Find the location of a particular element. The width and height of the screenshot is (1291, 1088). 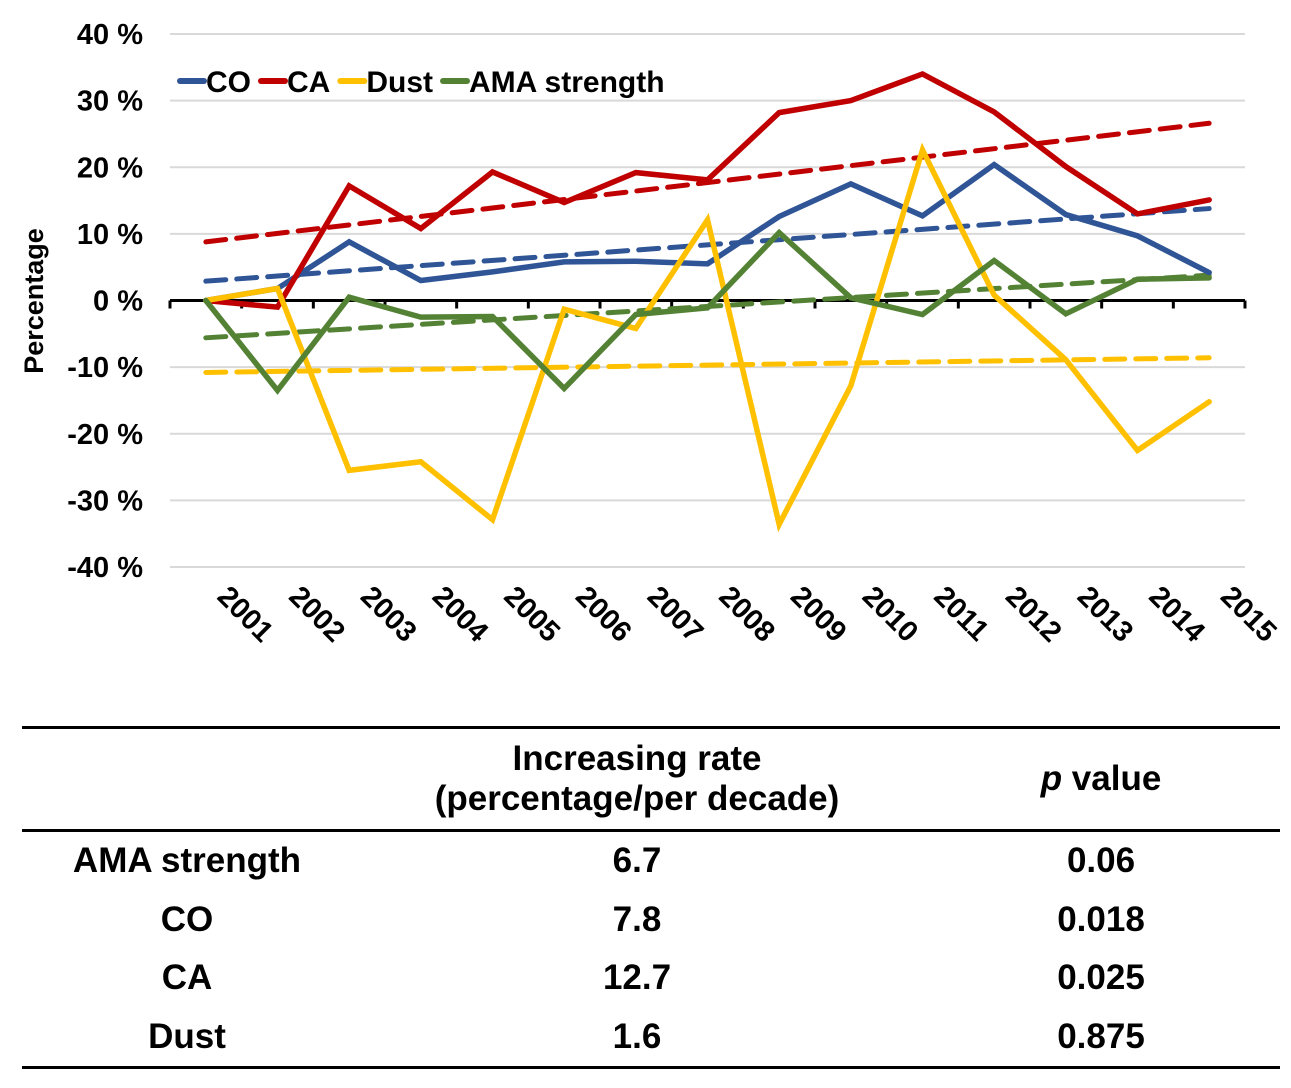

table-row: Dust 1.6 0.875 is located at coordinates (651, 1038).